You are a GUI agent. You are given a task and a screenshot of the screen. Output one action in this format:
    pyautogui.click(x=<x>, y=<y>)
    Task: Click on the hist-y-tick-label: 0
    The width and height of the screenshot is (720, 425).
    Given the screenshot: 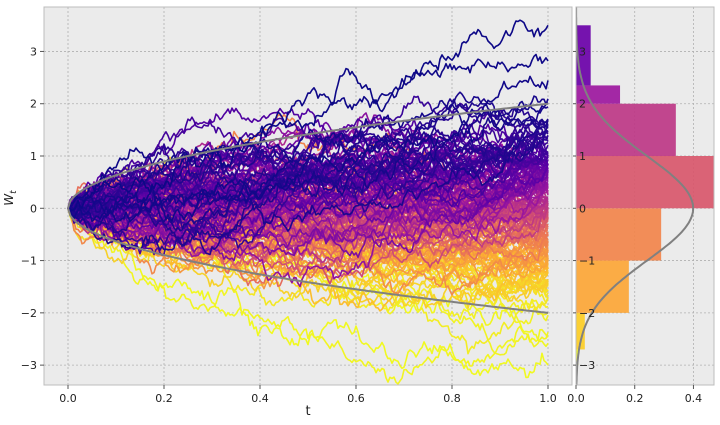 What is the action you would take?
    pyautogui.click(x=582, y=208)
    